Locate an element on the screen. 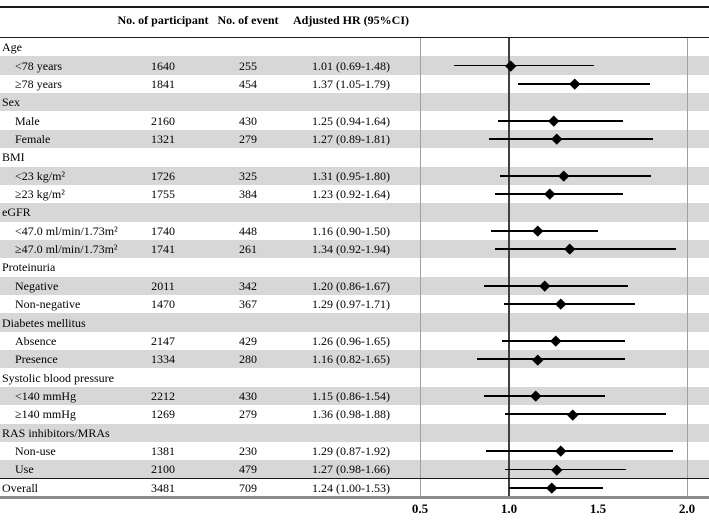 Image resolution: width=709 pixels, height=520 pixels. category-row: Systolic blood pressure is located at coordinates (354, 377).